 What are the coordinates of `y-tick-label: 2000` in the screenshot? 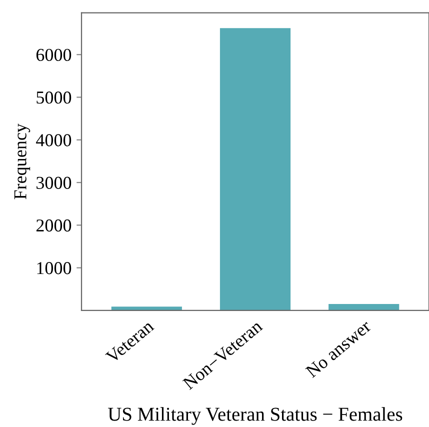 It's located at (54, 225).